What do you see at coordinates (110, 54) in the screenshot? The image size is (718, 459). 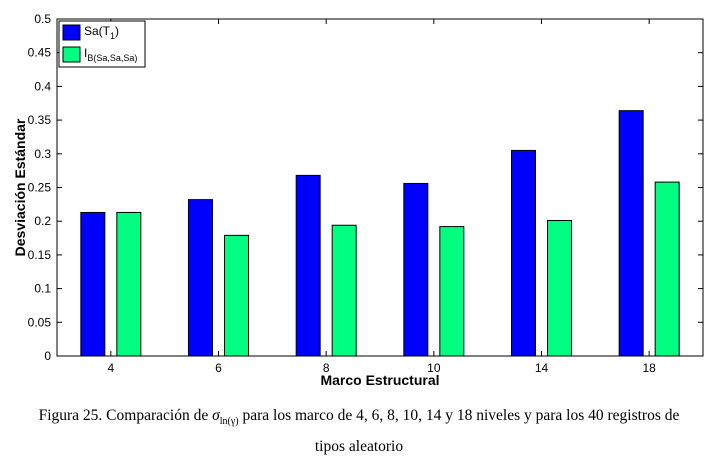 I see `legend-label-2: IB(Sa,Sa,Sa)` at bounding box center [110, 54].